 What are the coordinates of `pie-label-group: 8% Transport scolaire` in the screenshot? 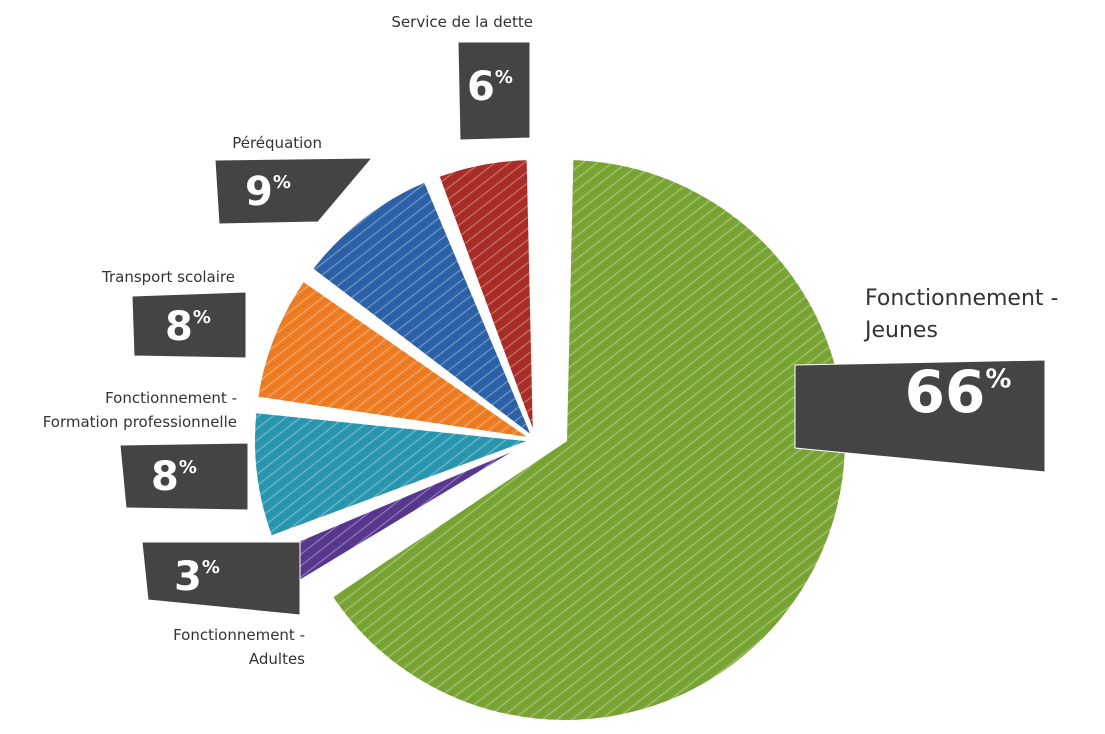 It's located at (174, 313).